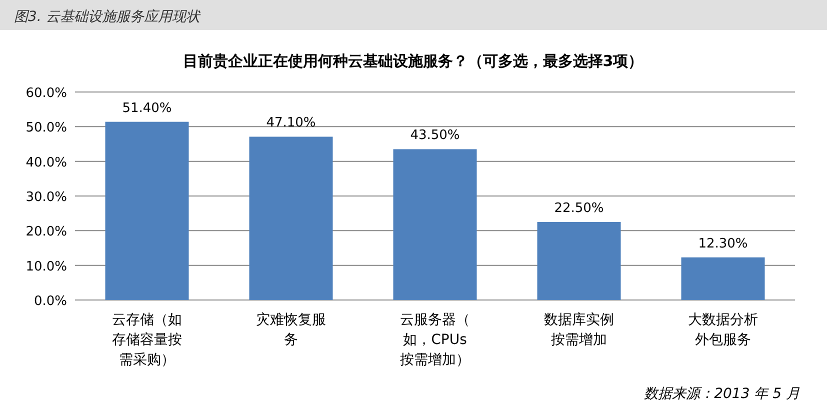 The height and width of the screenshot is (408, 827). Describe the element at coordinates (147, 108) in the screenshot. I see `data-label: 51.40%` at that location.